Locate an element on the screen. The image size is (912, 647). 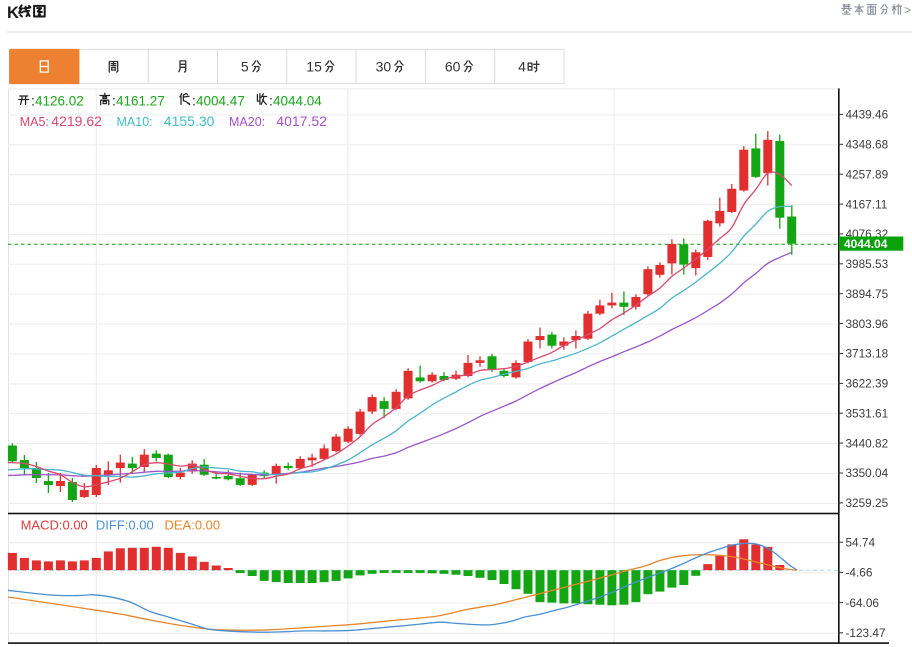
svg-text: 4257.89 is located at coordinates (867, 174).